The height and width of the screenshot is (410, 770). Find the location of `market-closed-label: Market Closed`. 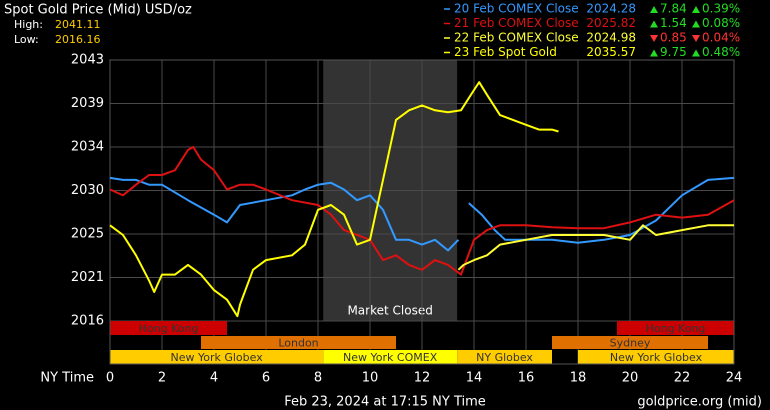

market-closed-label: Market Closed is located at coordinates (389, 311).